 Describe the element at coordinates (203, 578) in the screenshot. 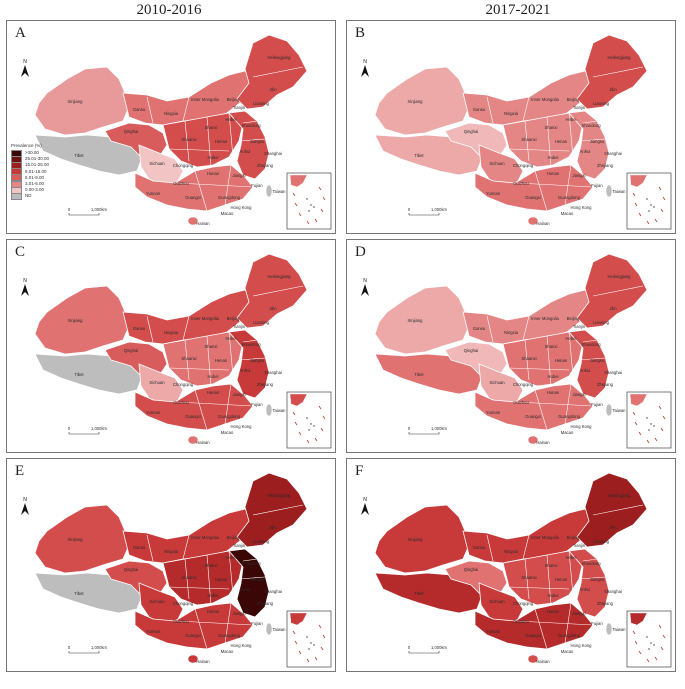

I see `region-central` at that location.